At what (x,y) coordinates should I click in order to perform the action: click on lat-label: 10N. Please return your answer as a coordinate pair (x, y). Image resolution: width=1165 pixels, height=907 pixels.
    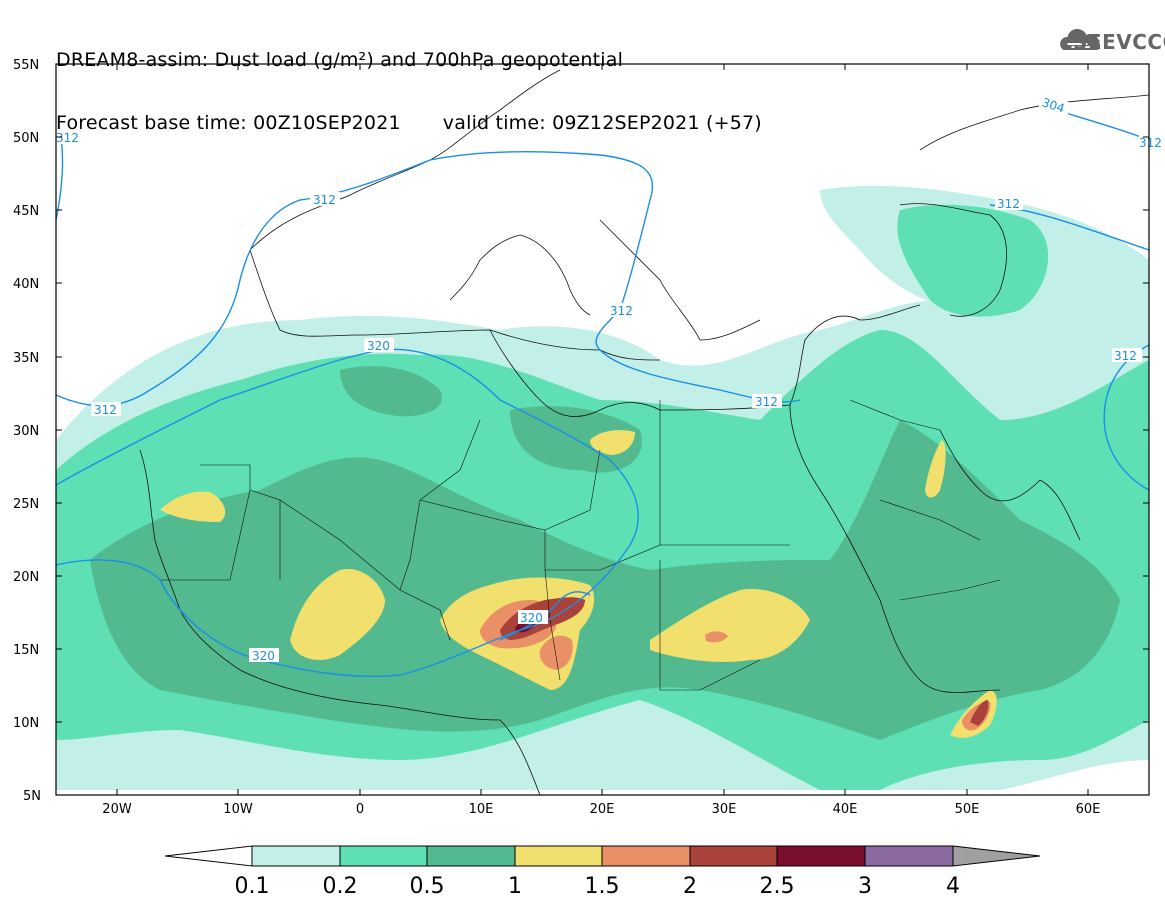
    Looking at the image, I should click on (26, 723).